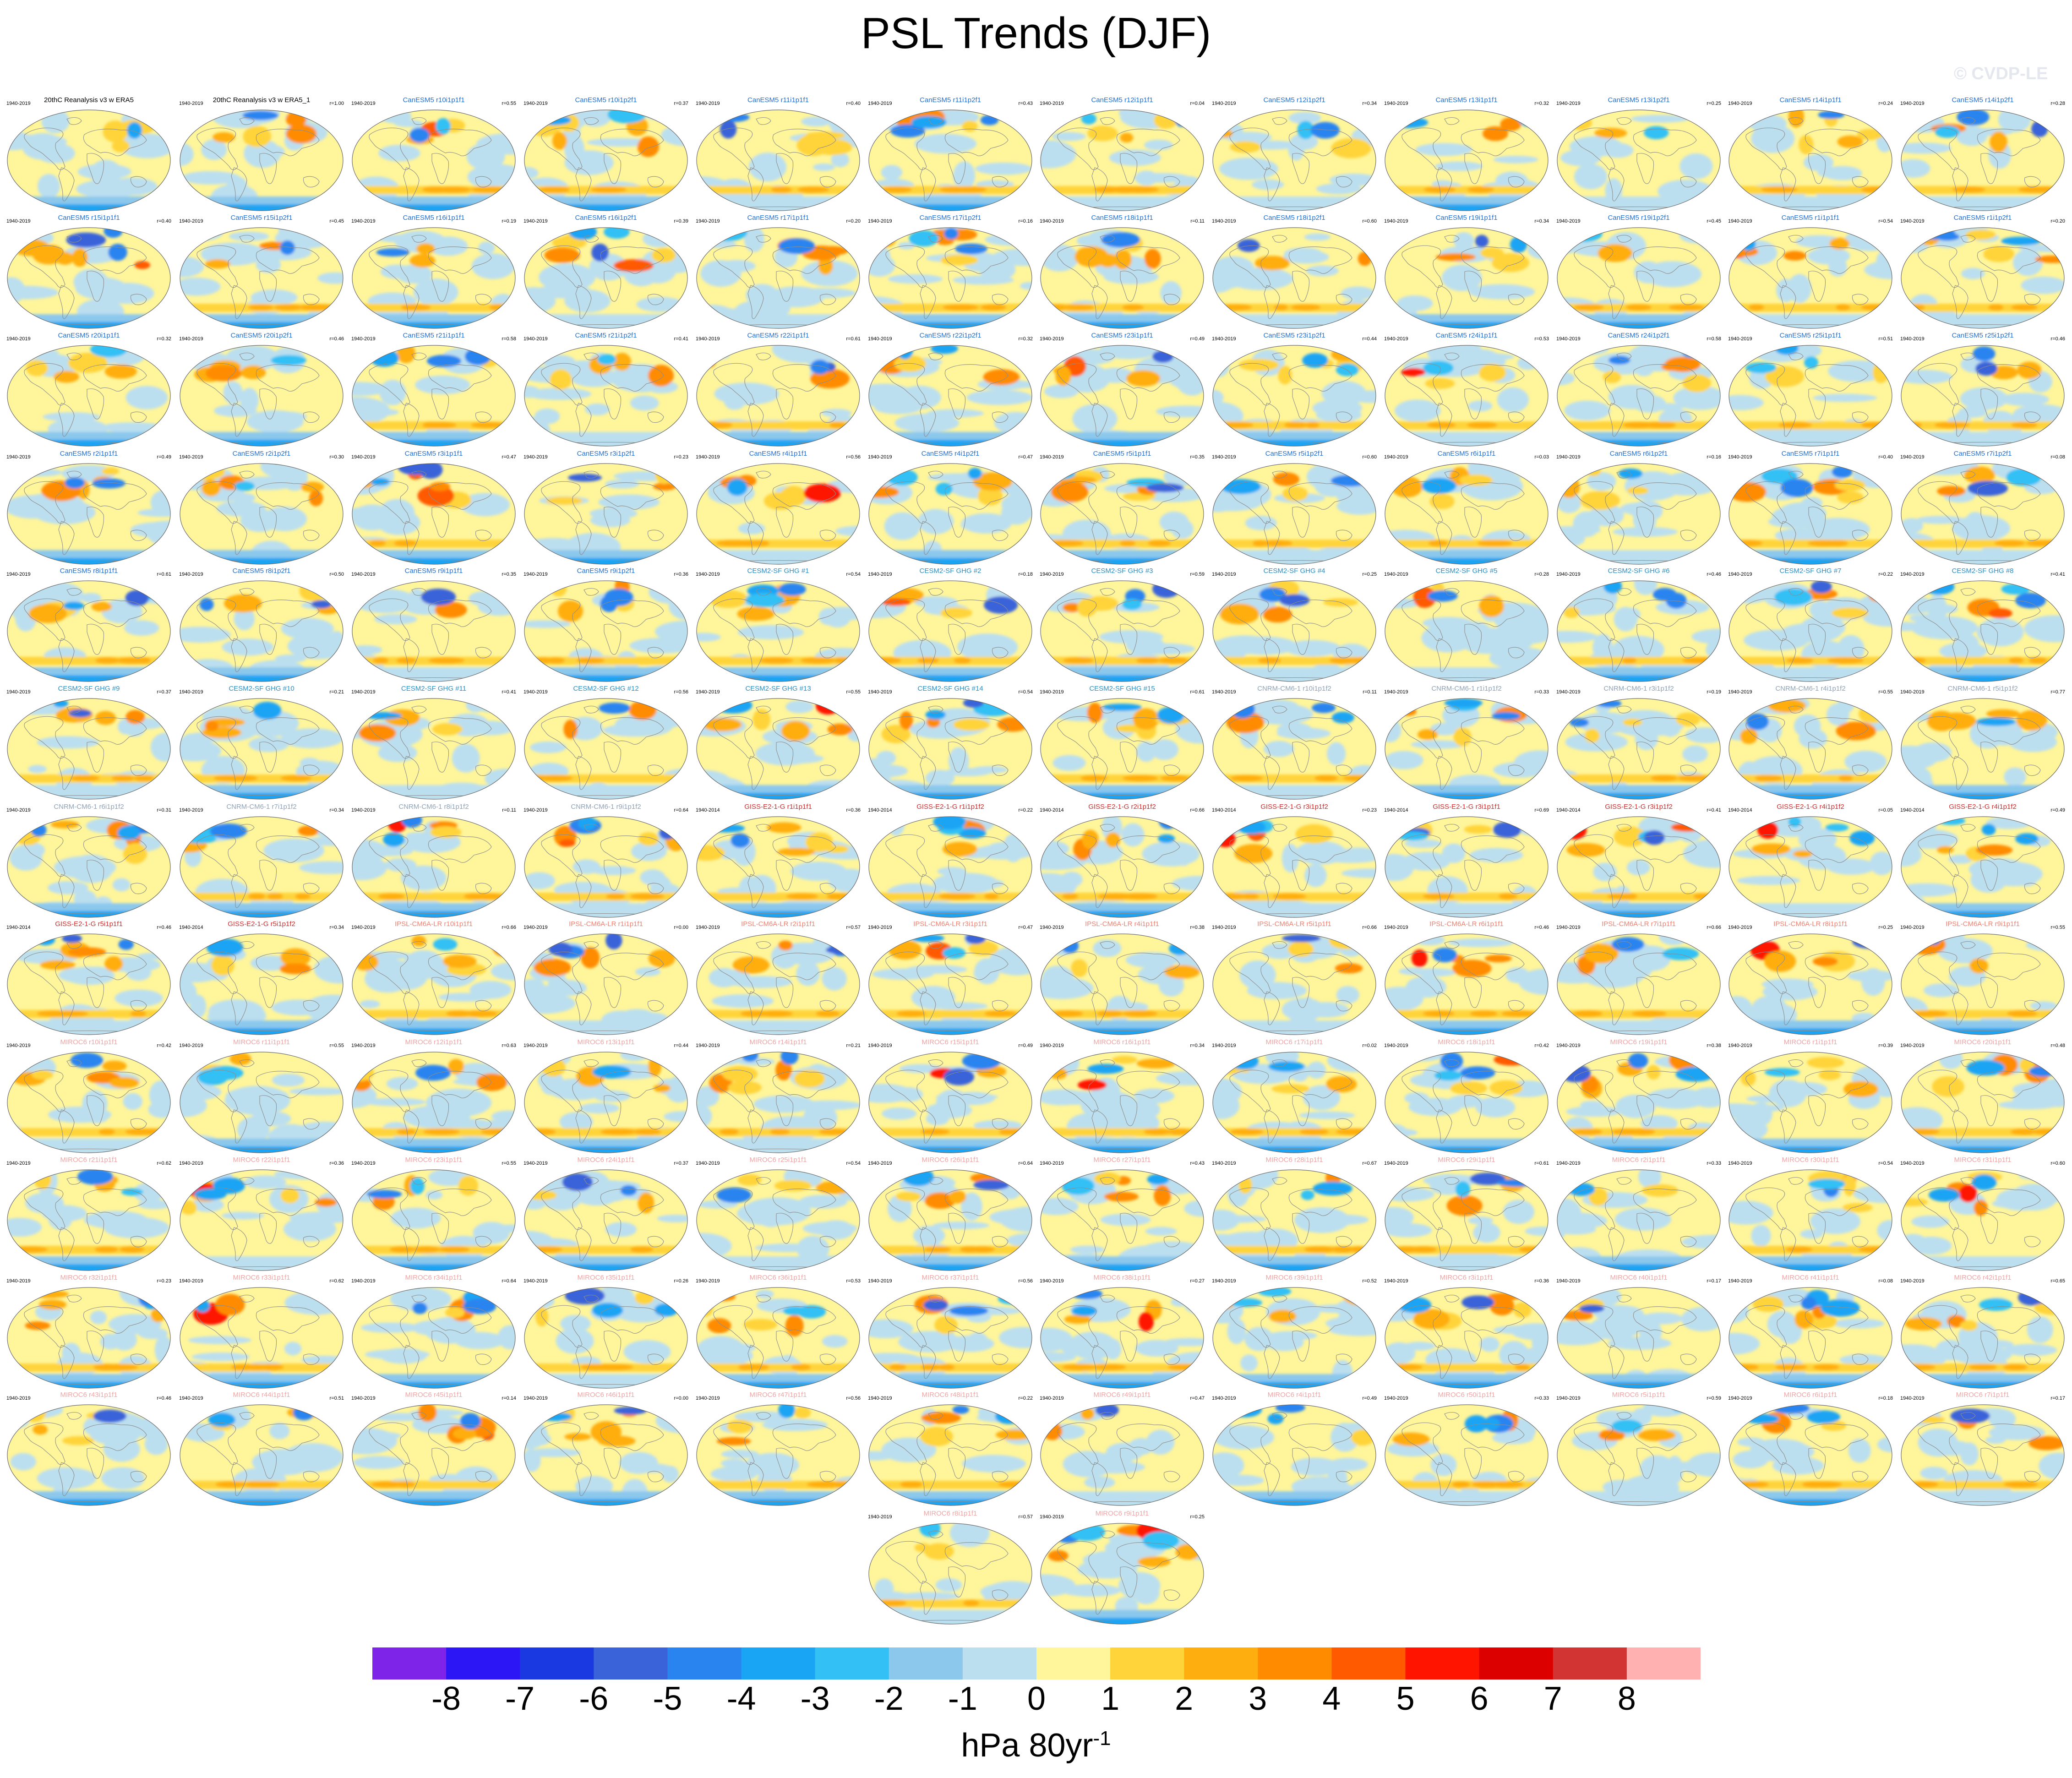 This screenshot has height=1778, width=2072. I want to click on map-panel: CanESM5 r23i1p2f1 1940-2019 r=0.44, so click(1295, 392).